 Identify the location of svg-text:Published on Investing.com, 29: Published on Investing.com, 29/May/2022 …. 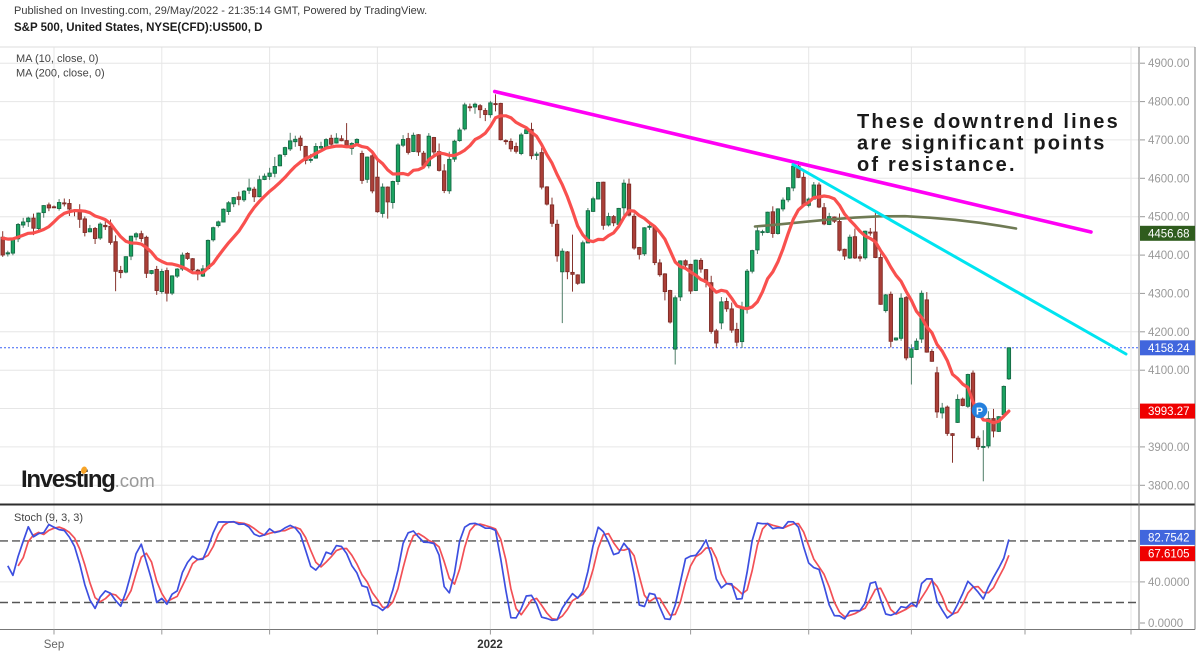
(220, 11).